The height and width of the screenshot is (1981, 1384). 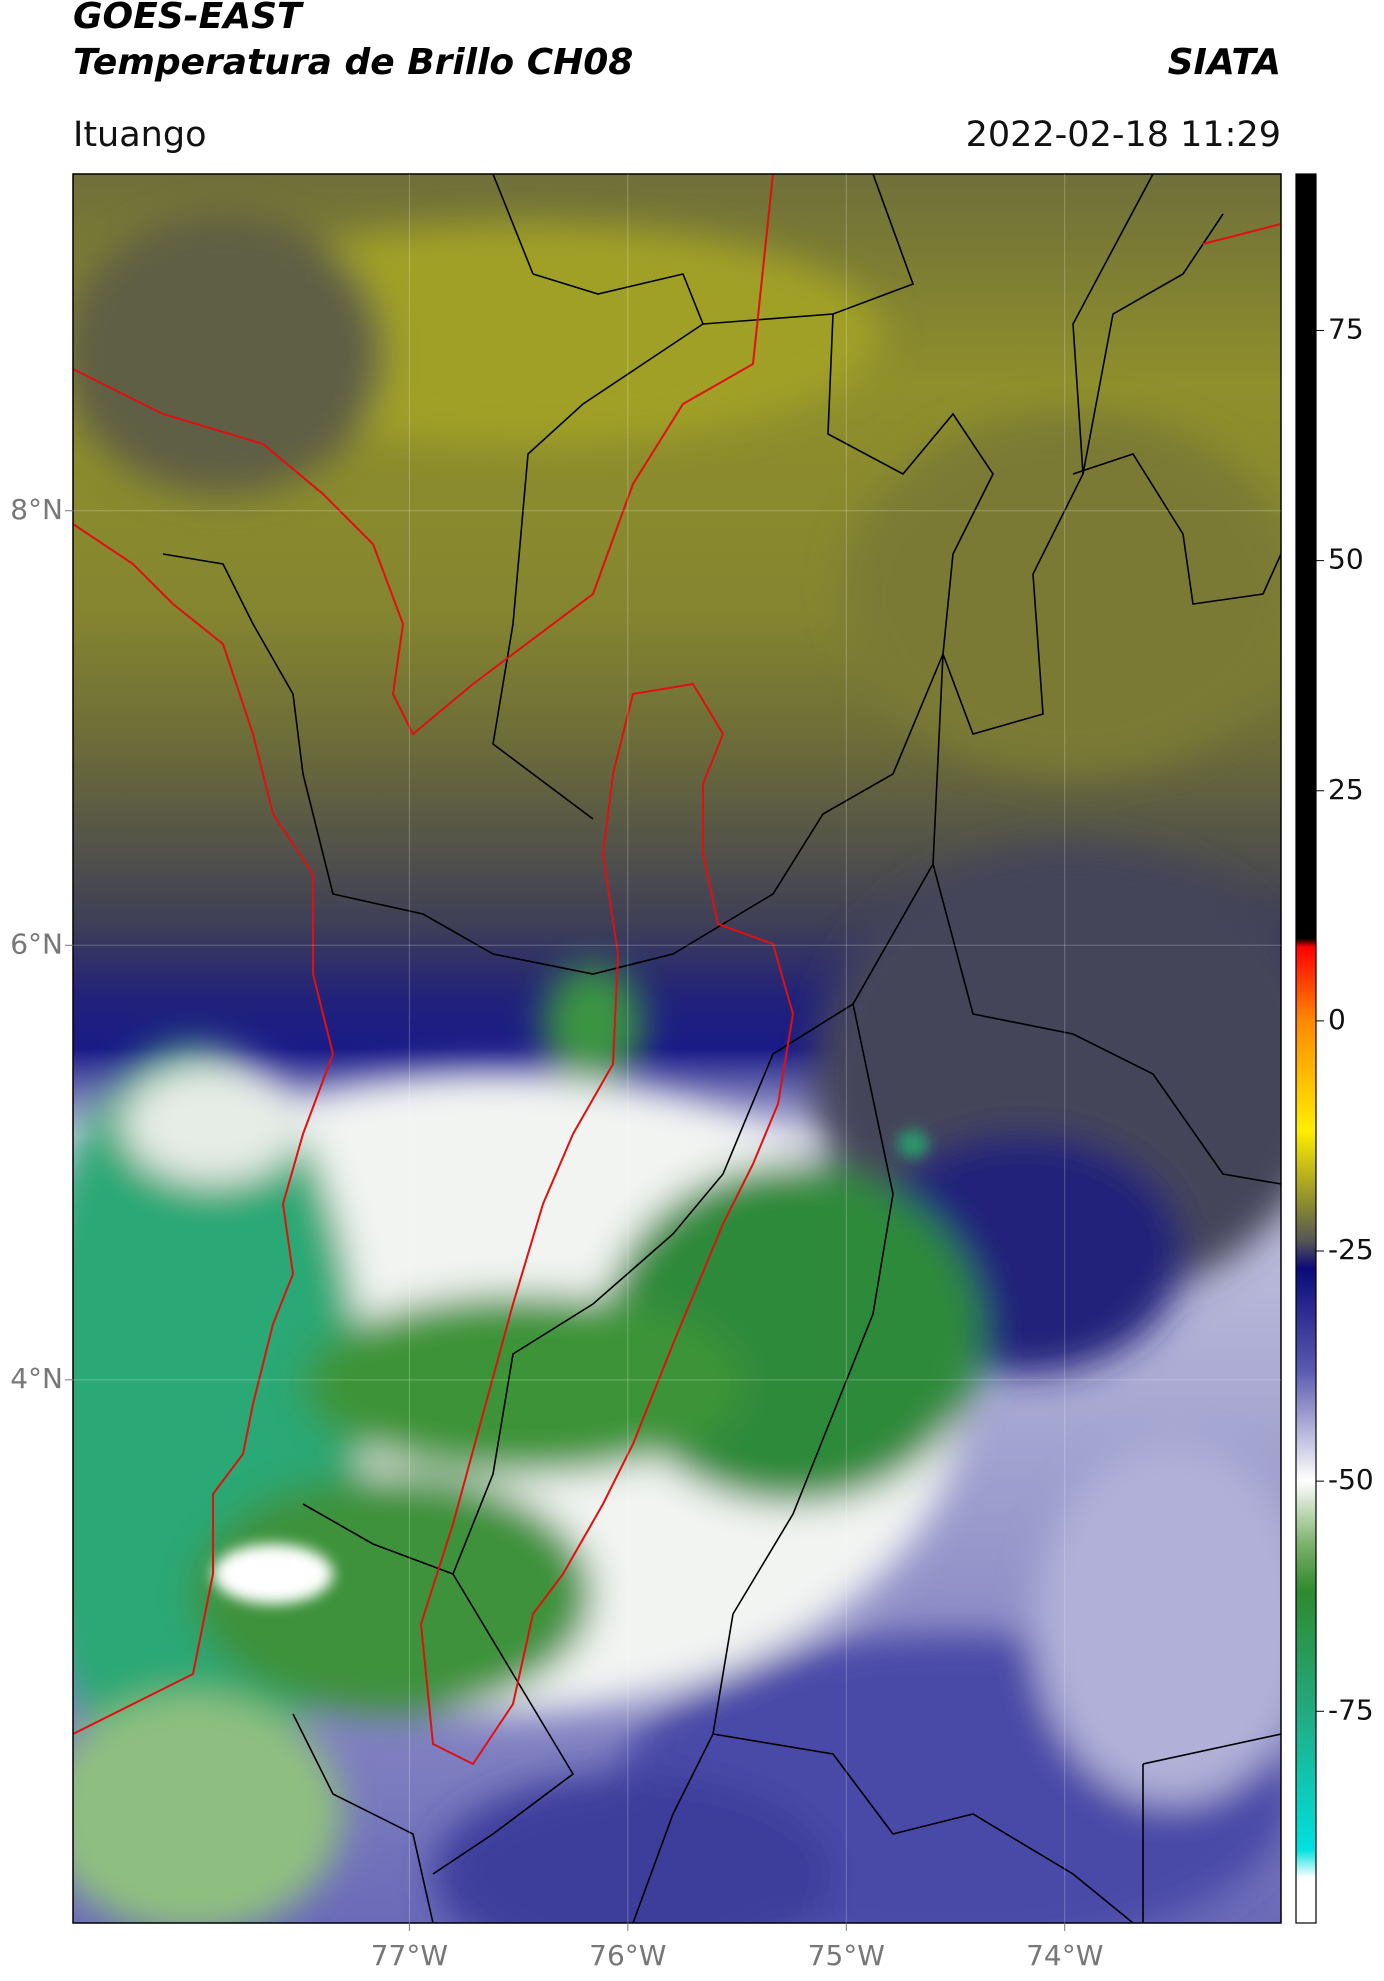 I want to click on x-tick-label: 77°W, so click(x=409, y=1955).